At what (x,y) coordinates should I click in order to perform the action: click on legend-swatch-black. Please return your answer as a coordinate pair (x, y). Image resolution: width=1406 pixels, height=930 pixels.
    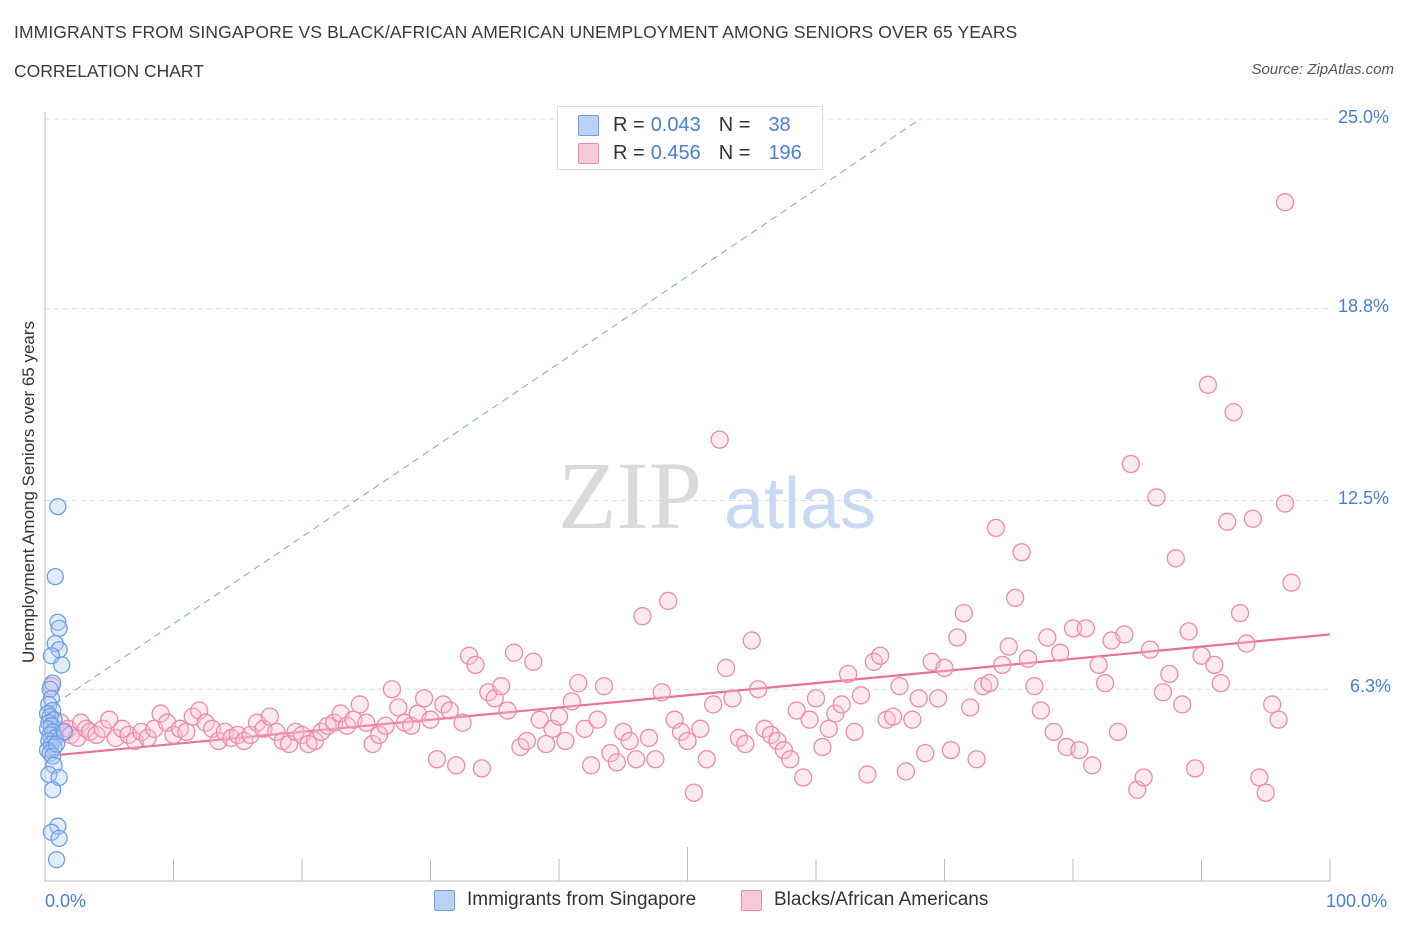
    Looking at the image, I should click on (588, 153).